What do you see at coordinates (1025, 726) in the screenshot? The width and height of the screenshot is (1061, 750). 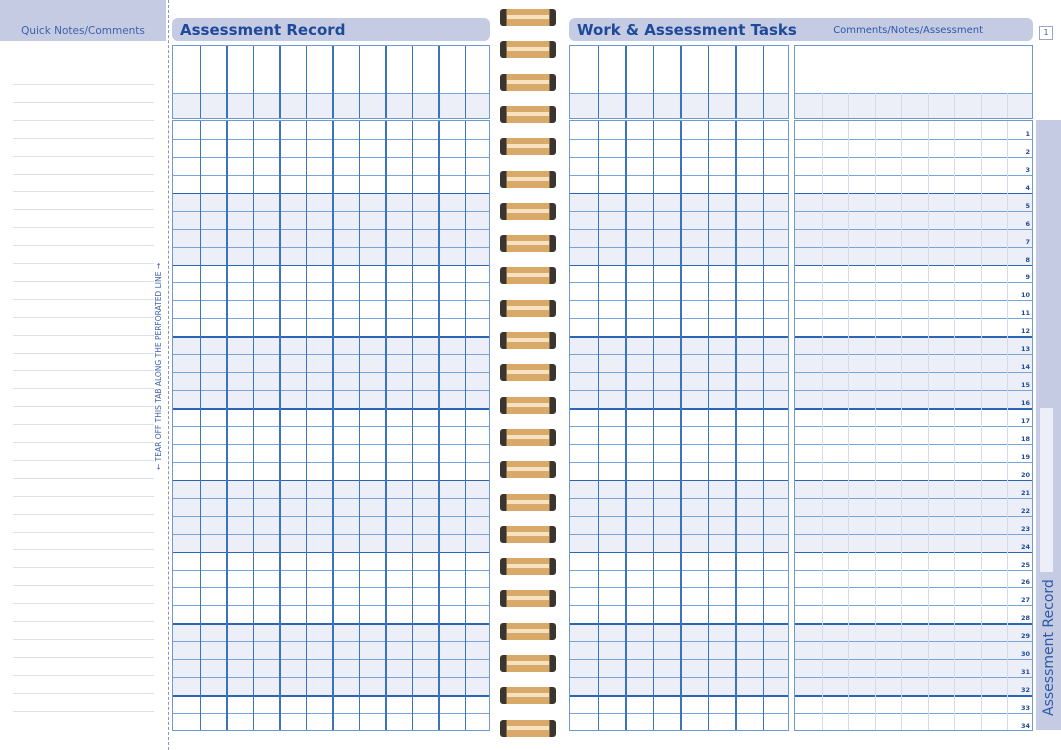 I see `row-number: 34` at bounding box center [1025, 726].